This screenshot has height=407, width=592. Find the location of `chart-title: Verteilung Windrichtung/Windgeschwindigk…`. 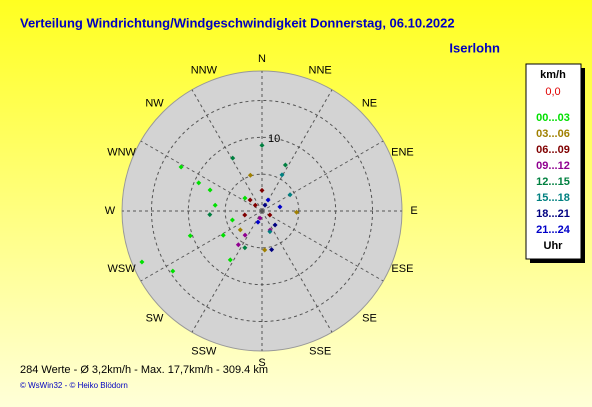

chart-title: Verteilung Windrichtung/Windgeschwindigk… is located at coordinates (237, 22).